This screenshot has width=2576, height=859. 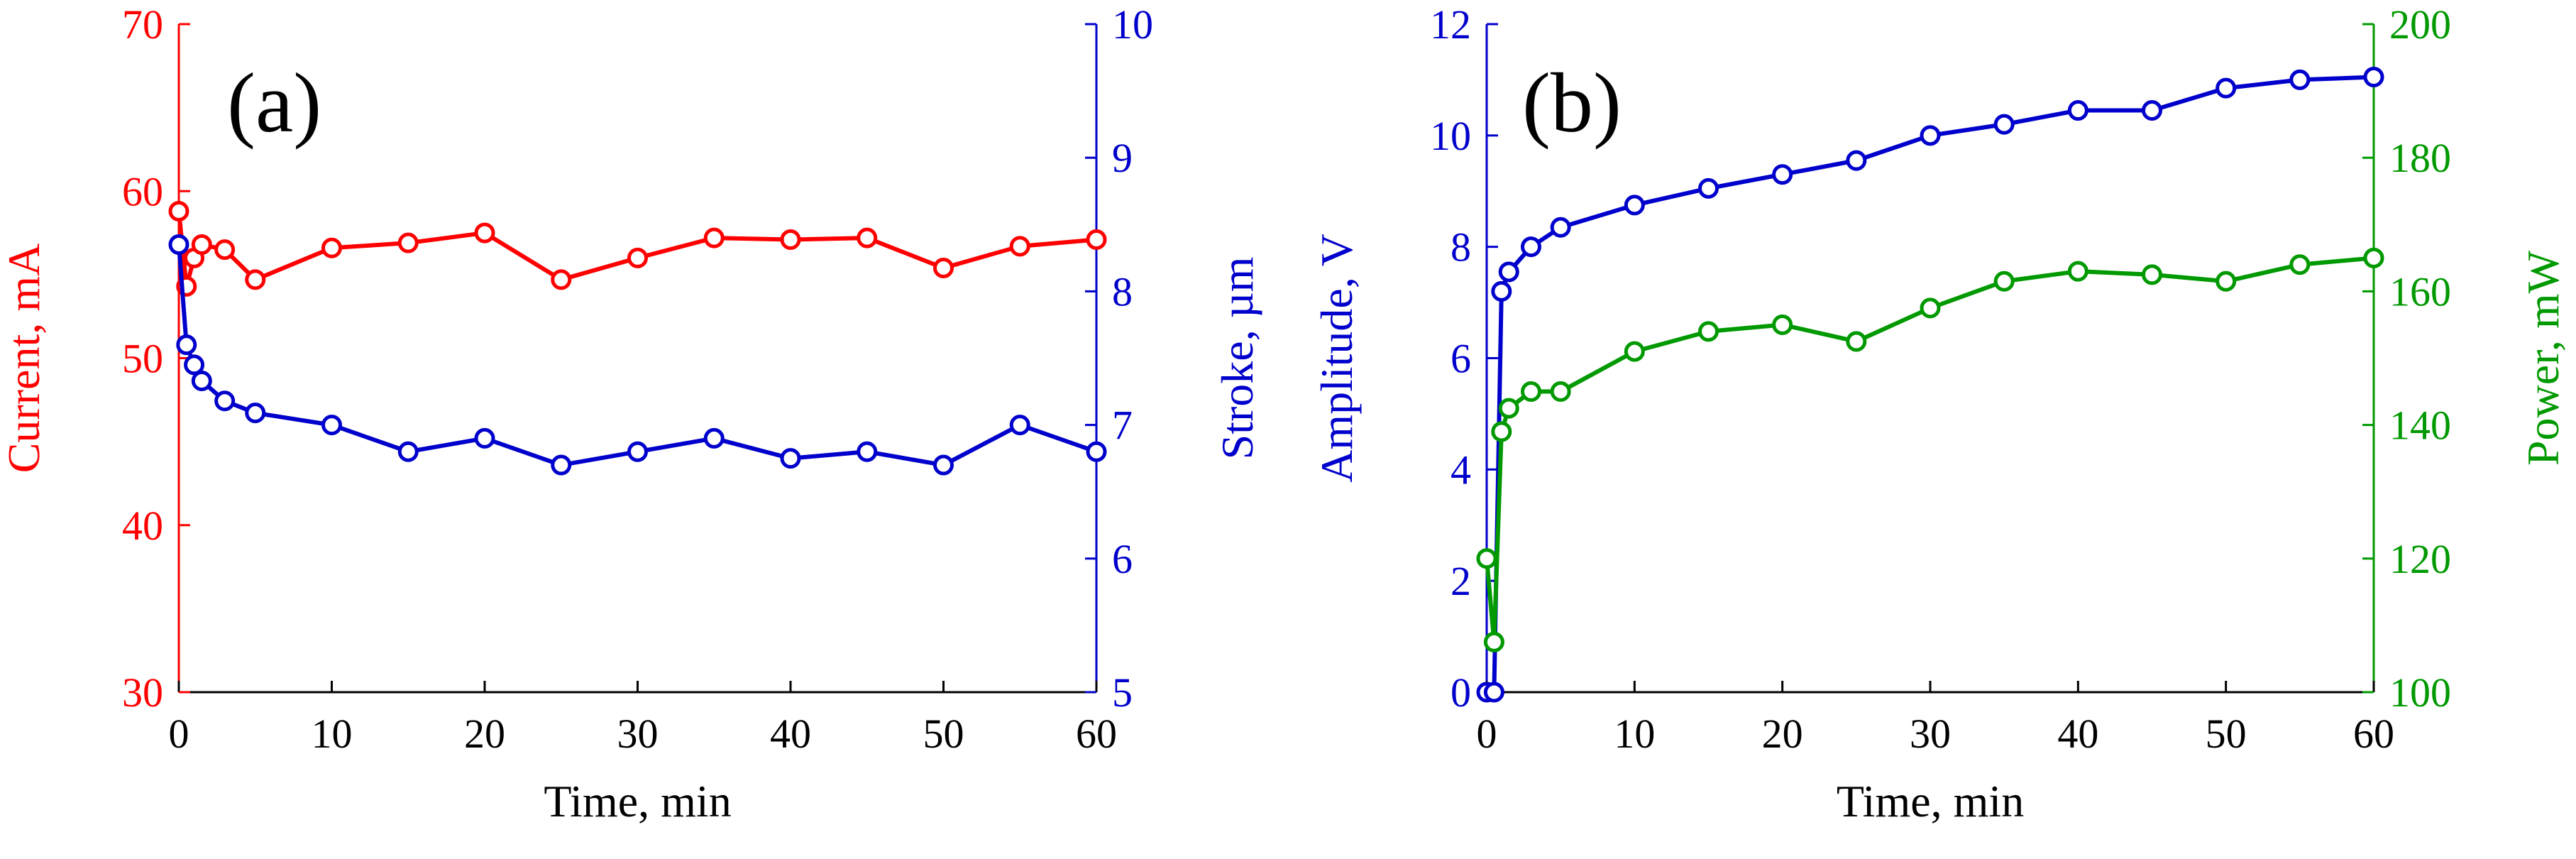 What do you see at coordinates (1461, 247) in the screenshot?
I see `left-tick-label: 8` at bounding box center [1461, 247].